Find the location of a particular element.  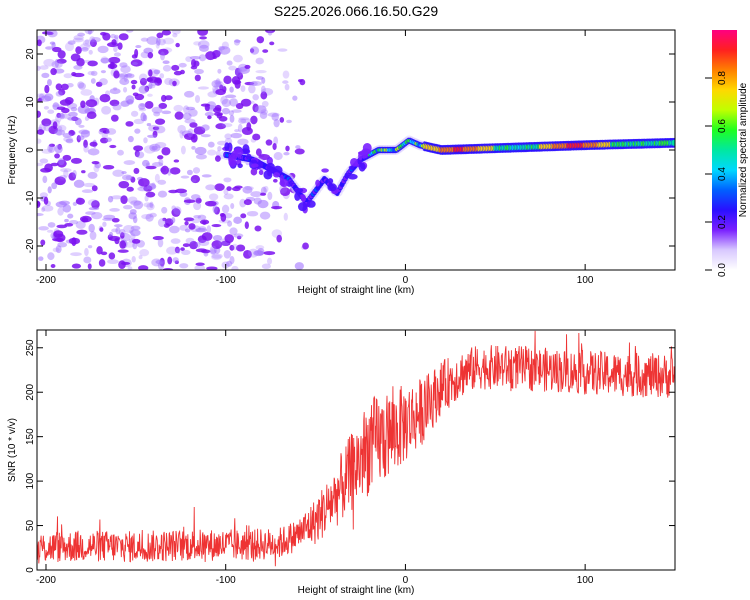

colorbar-tick-label: 0.8 is located at coordinates (722, 78).